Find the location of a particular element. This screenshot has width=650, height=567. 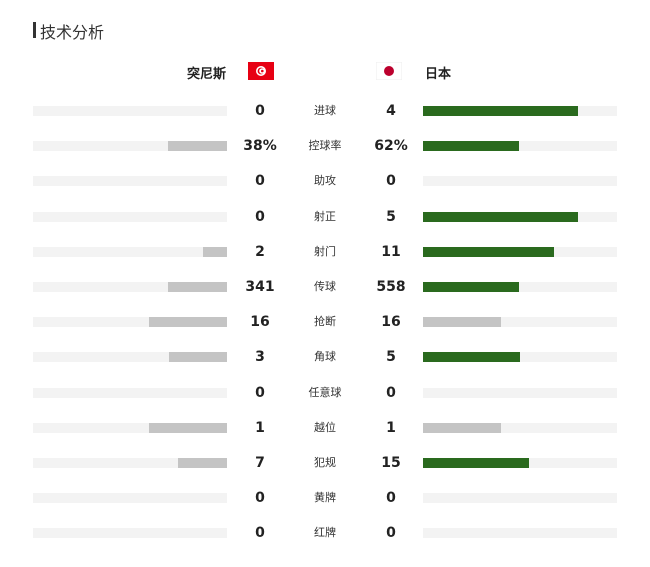

away-value: 11 is located at coordinates (391, 251).